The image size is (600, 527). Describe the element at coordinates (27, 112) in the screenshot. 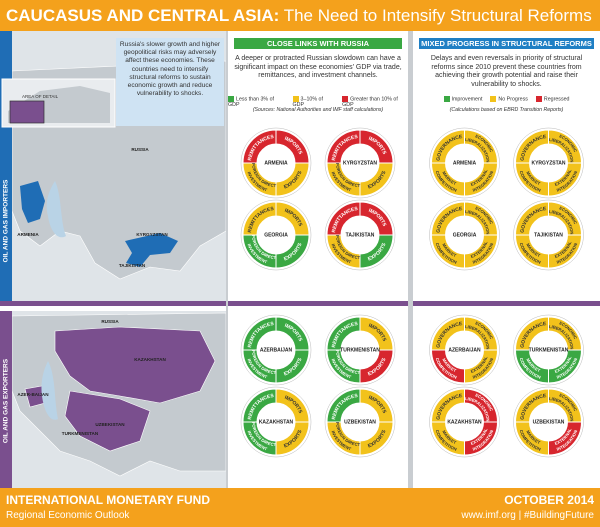

I see `inset-detail` at that location.